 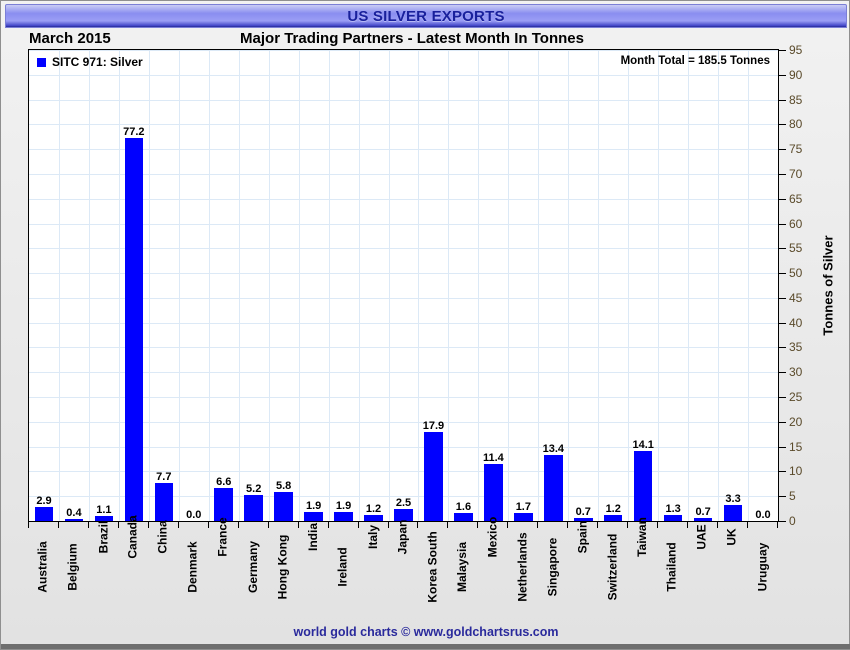 I want to click on window-title-bar: US SILVER EXPORTS, so click(x=426, y=16).